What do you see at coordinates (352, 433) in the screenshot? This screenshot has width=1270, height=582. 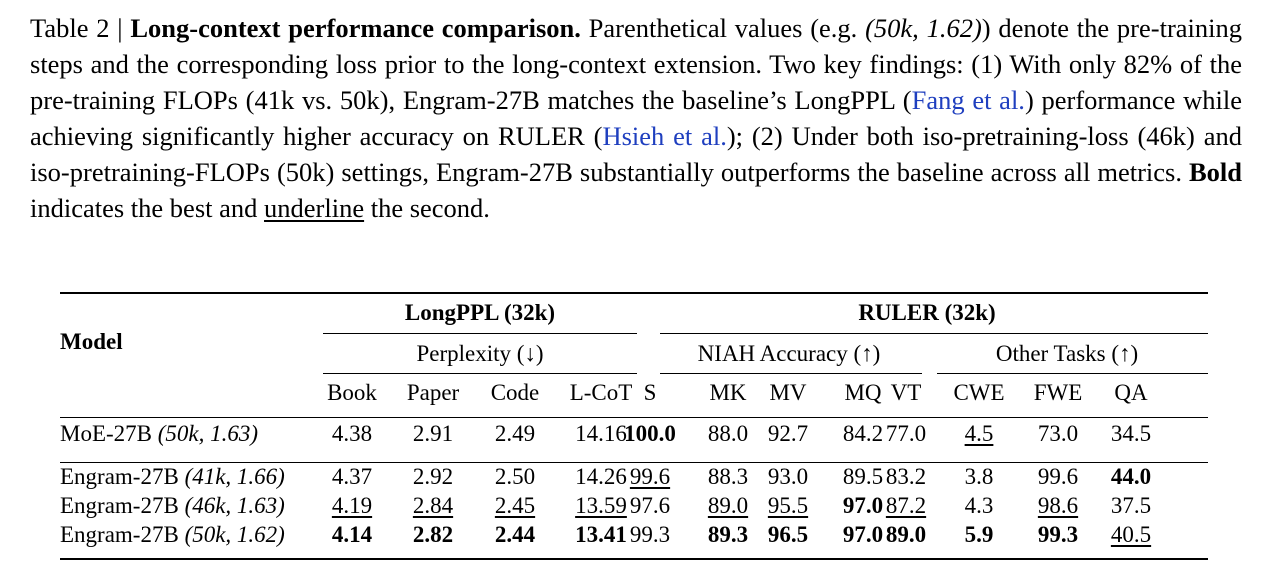 I see `table-cell: 4.38` at bounding box center [352, 433].